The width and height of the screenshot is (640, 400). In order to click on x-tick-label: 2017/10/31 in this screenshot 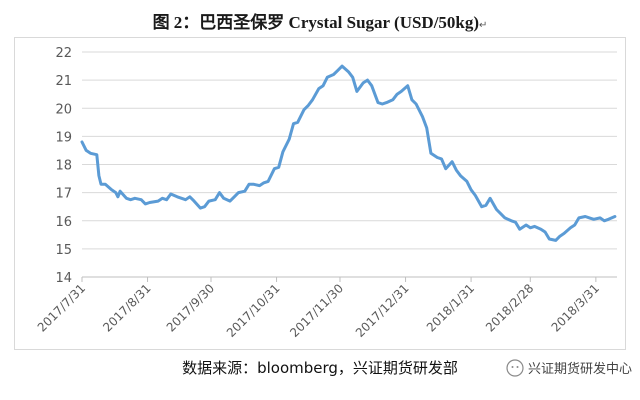, I will do `click(253, 310)`.